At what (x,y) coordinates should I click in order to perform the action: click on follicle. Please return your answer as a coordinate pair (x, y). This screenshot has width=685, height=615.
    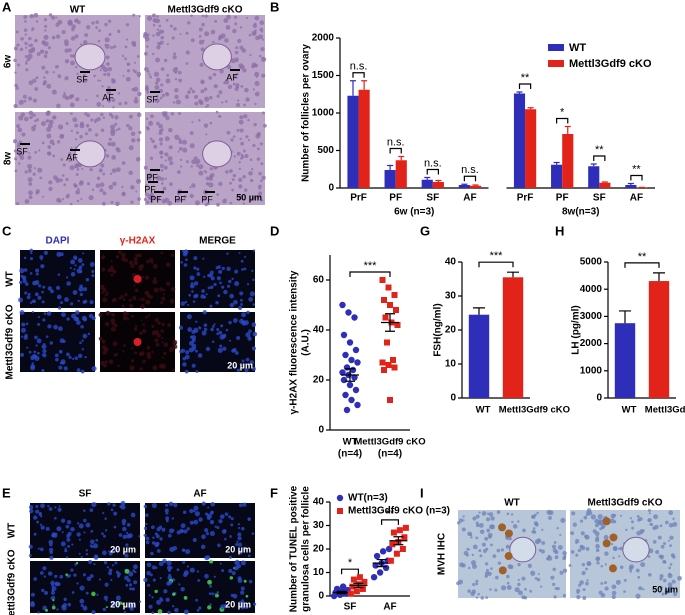
    Looking at the image, I should click on (636, 549).